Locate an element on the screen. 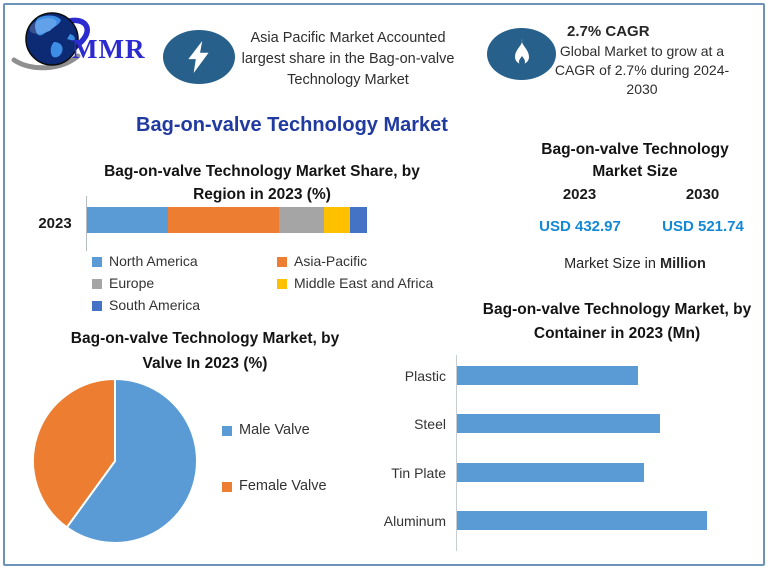 Image resolution: width=768 pixels, height=569 pixels. container-bar-tin-plate is located at coordinates (550, 472).